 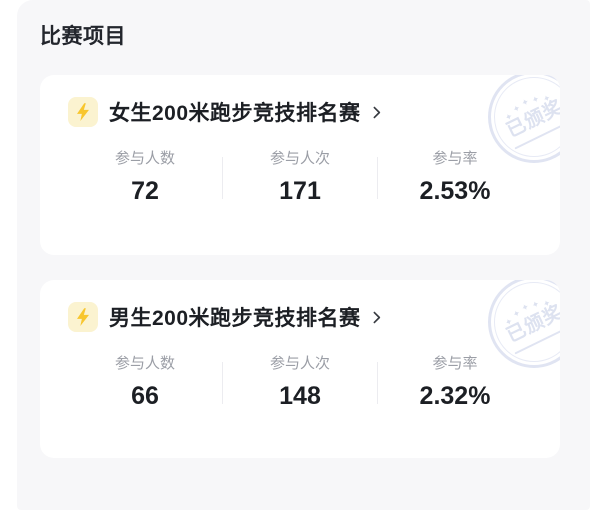 I want to click on card-title-row: 女生200米跑步竞技排名赛, so click(x=226, y=112).